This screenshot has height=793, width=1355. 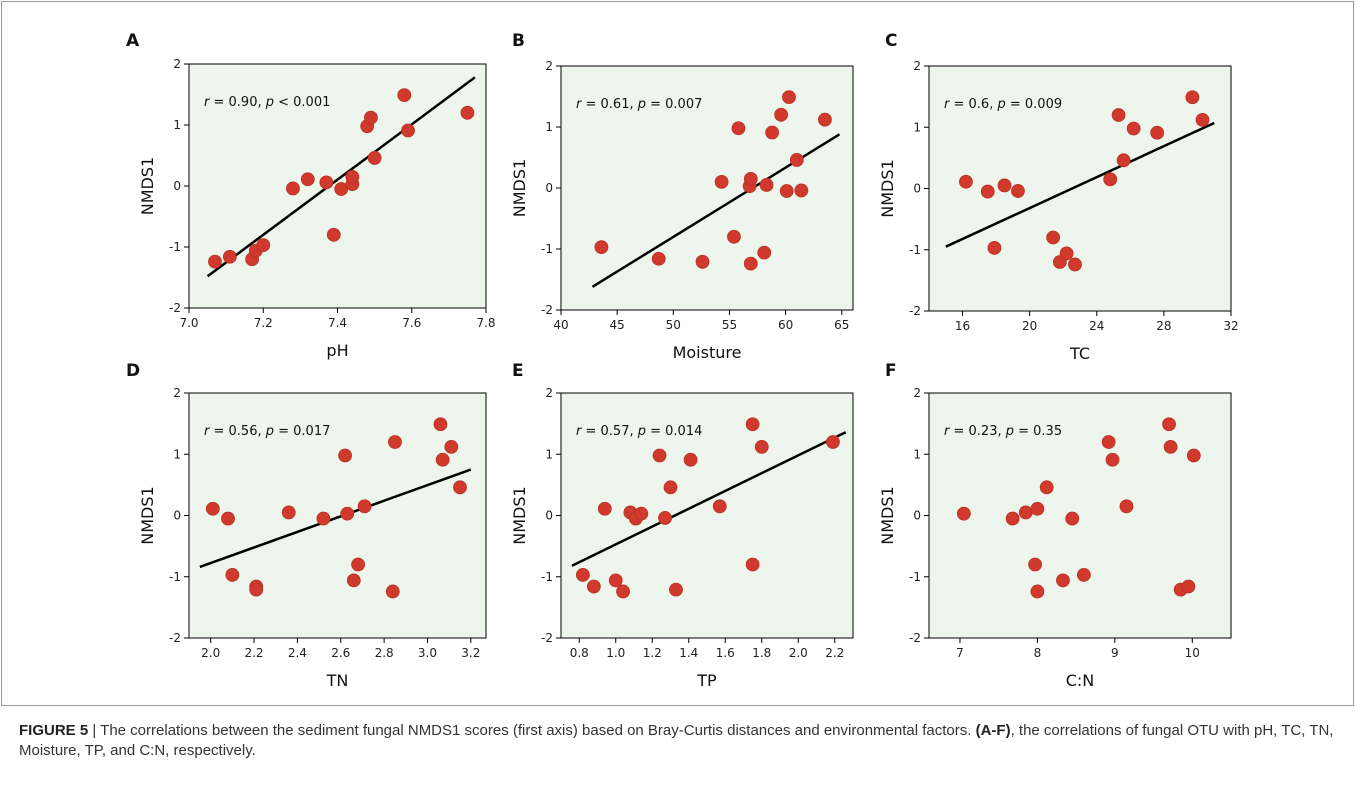 I want to click on x-tick-label: 28, so click(x=1163, y=326).